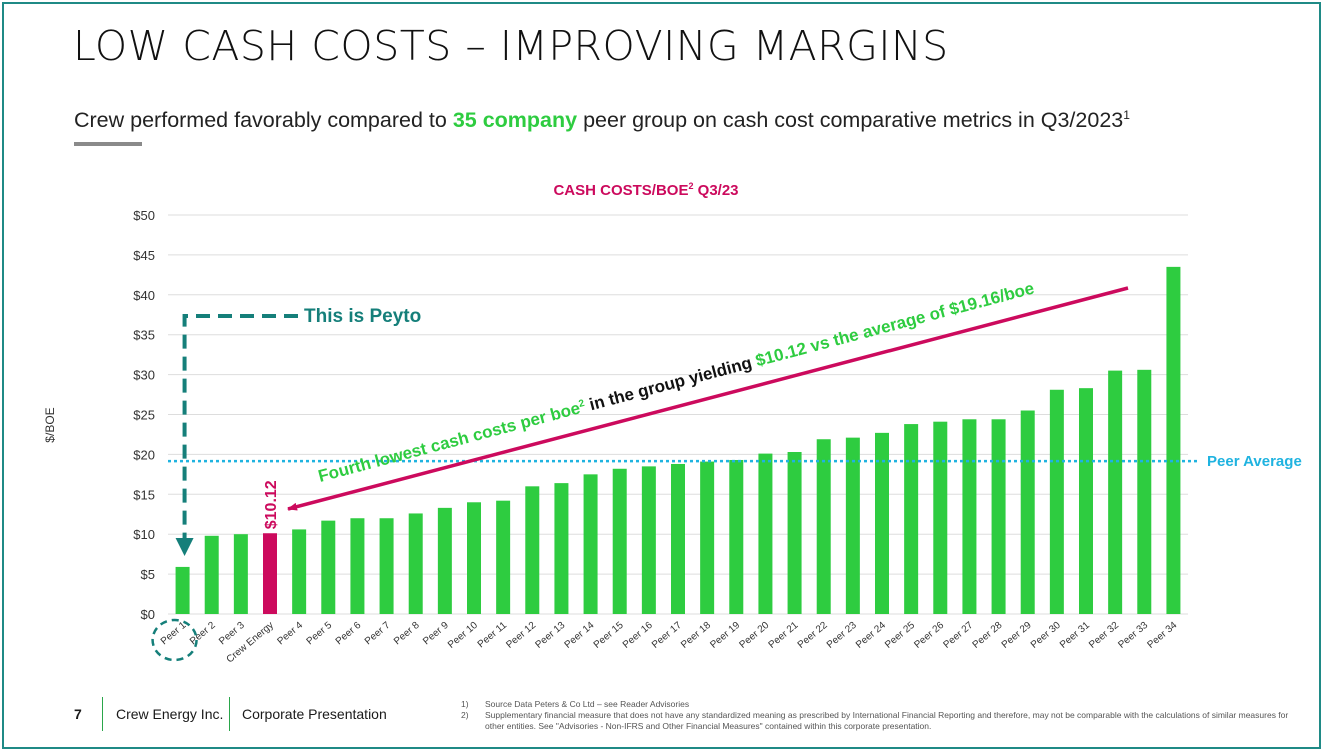 This screenshot has width=1327, height=755. What do you see at coordinates (144, 295) in the screenshot?
I see `y-tick-label: $40` at bounding box center [144, 295].